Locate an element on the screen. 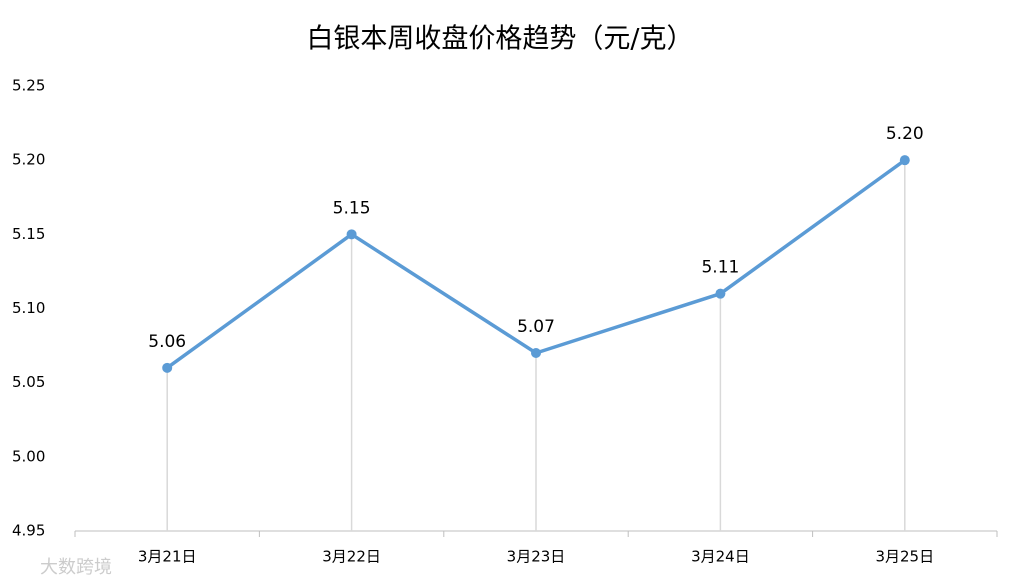 The height and width of the screenshot is (586, 1020). data-label: 5.15 is located at coordinates (352, 208).